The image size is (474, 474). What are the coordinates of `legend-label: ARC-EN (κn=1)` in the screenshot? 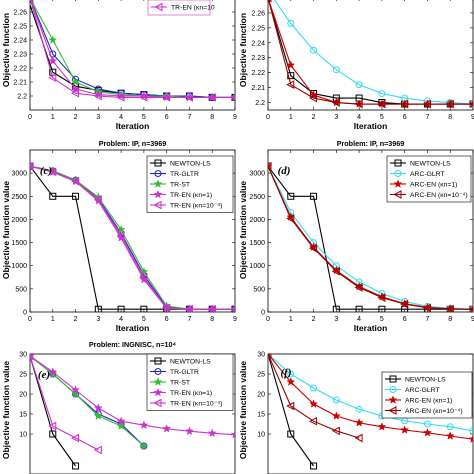 It's located at (433, 185).